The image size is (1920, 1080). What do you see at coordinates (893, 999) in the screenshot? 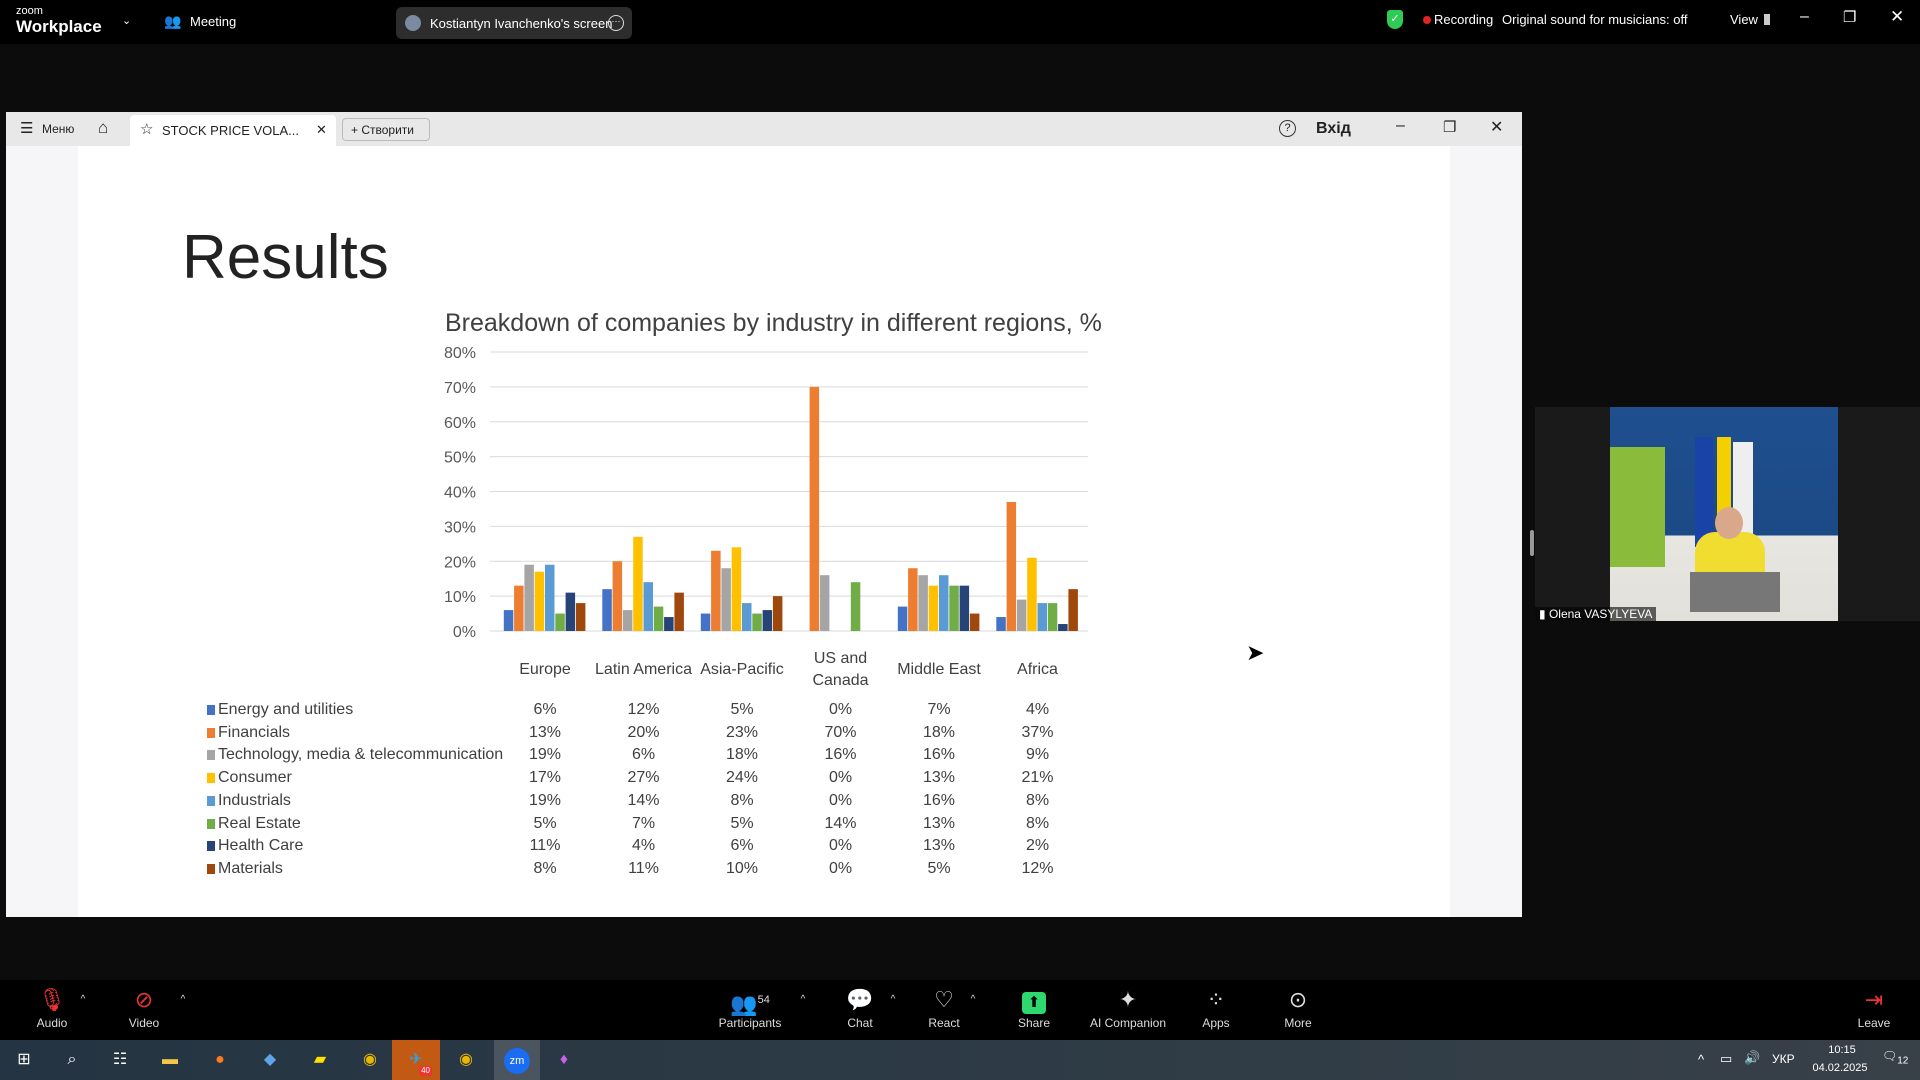
I see `chat-options-caret: ^` at bounding box center [893, 999].